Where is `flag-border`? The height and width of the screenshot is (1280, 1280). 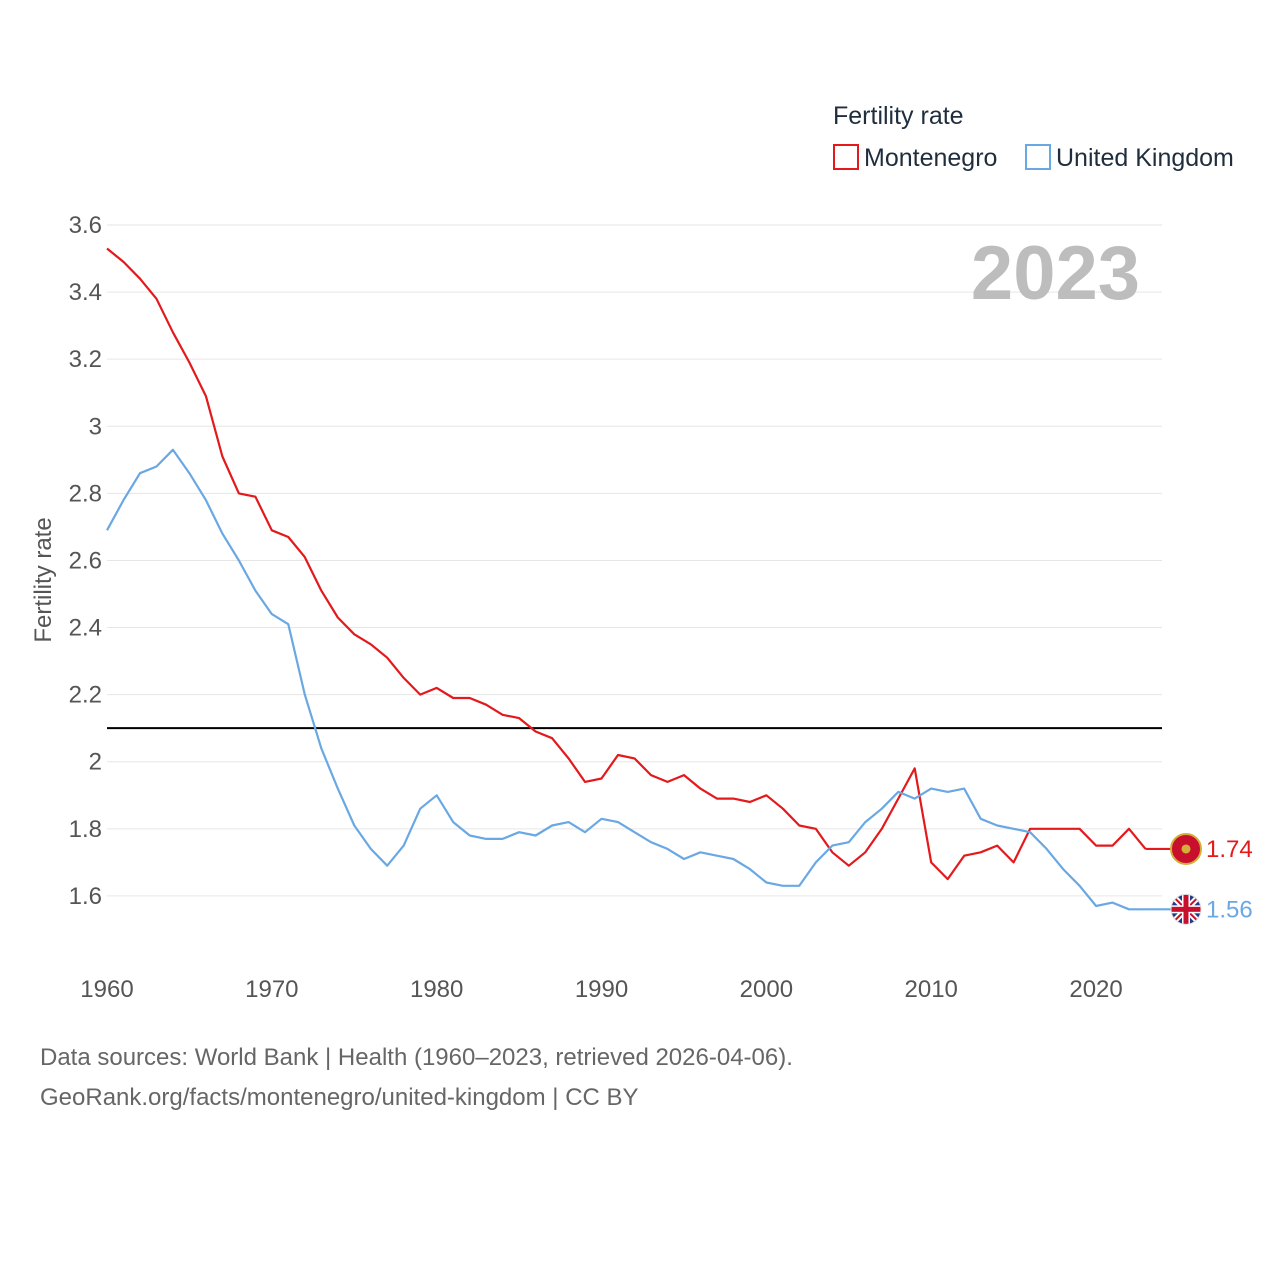
flag-border is located at coordinates (1186, 909).